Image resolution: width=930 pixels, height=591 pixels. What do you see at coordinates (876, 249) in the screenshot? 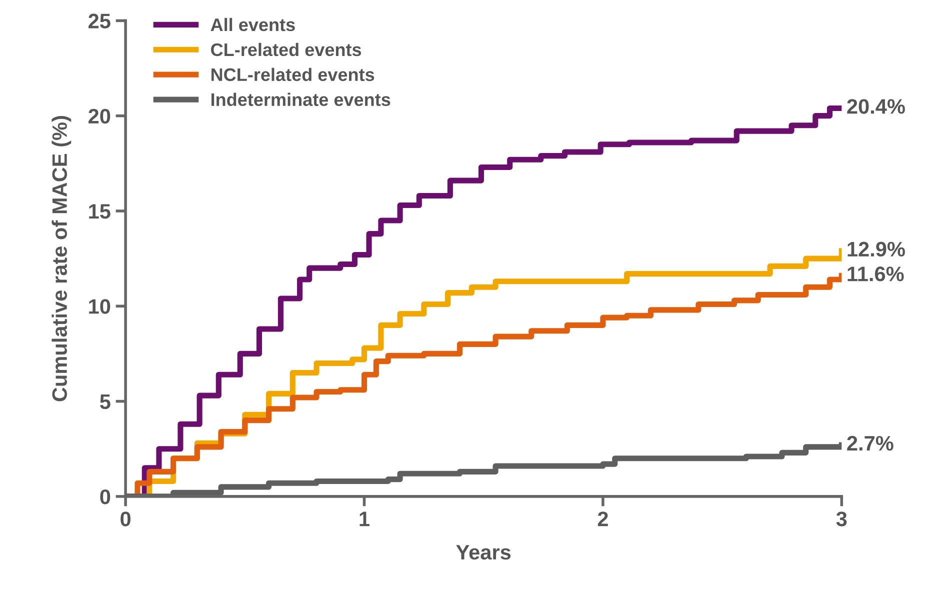
I see `text: 12.9%` at bounding box center [876, 249].